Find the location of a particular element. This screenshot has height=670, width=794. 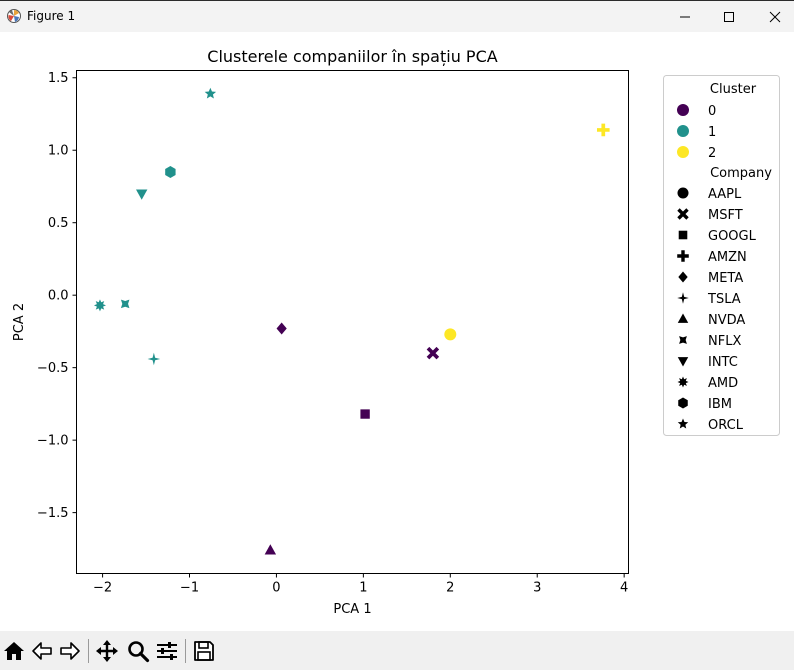

data-point-tsla is located at coordinates (154, 359).